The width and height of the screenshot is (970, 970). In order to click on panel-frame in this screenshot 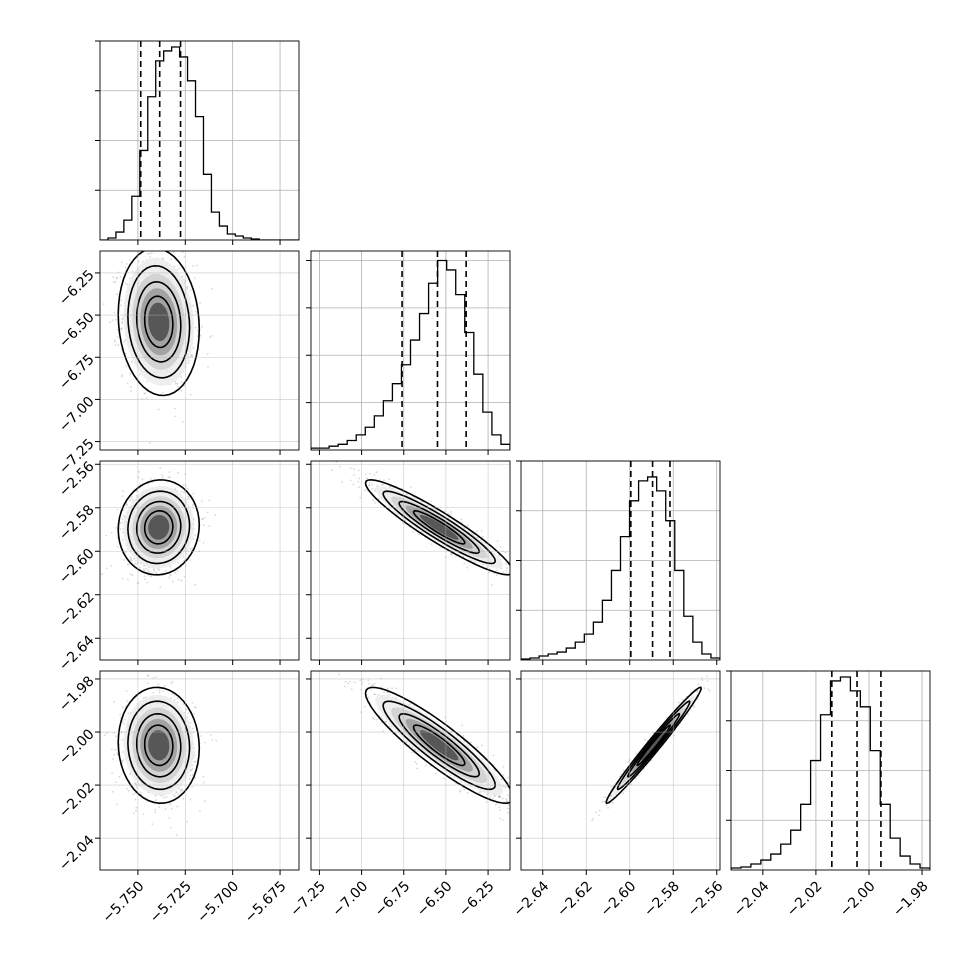, I will do `click(199, 770)`.